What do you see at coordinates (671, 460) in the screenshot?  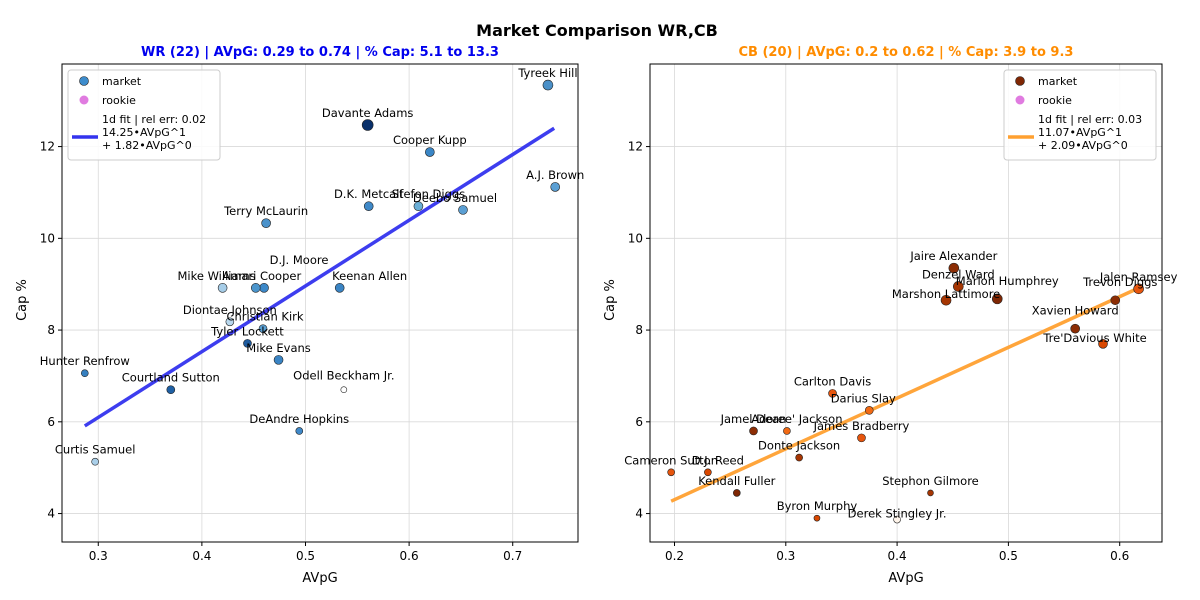 I see `point-label: Cameron Sutton` at bounding box center [671, 460].